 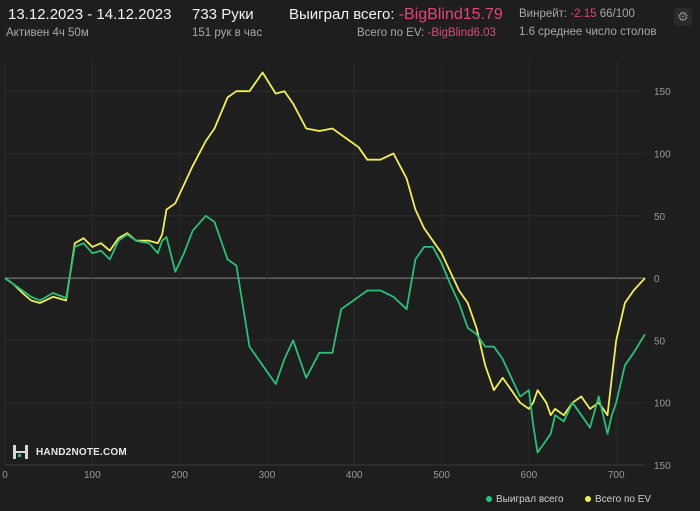 I want to click on gear-icon: ⚙, so click(x=683, y=17).